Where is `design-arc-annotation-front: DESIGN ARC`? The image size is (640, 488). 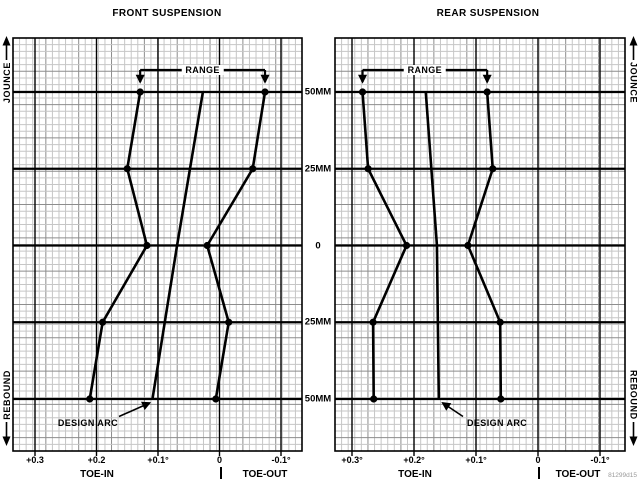 design-arc-annotation-front: DESIGN ARC is located at coordinates (87, 423).